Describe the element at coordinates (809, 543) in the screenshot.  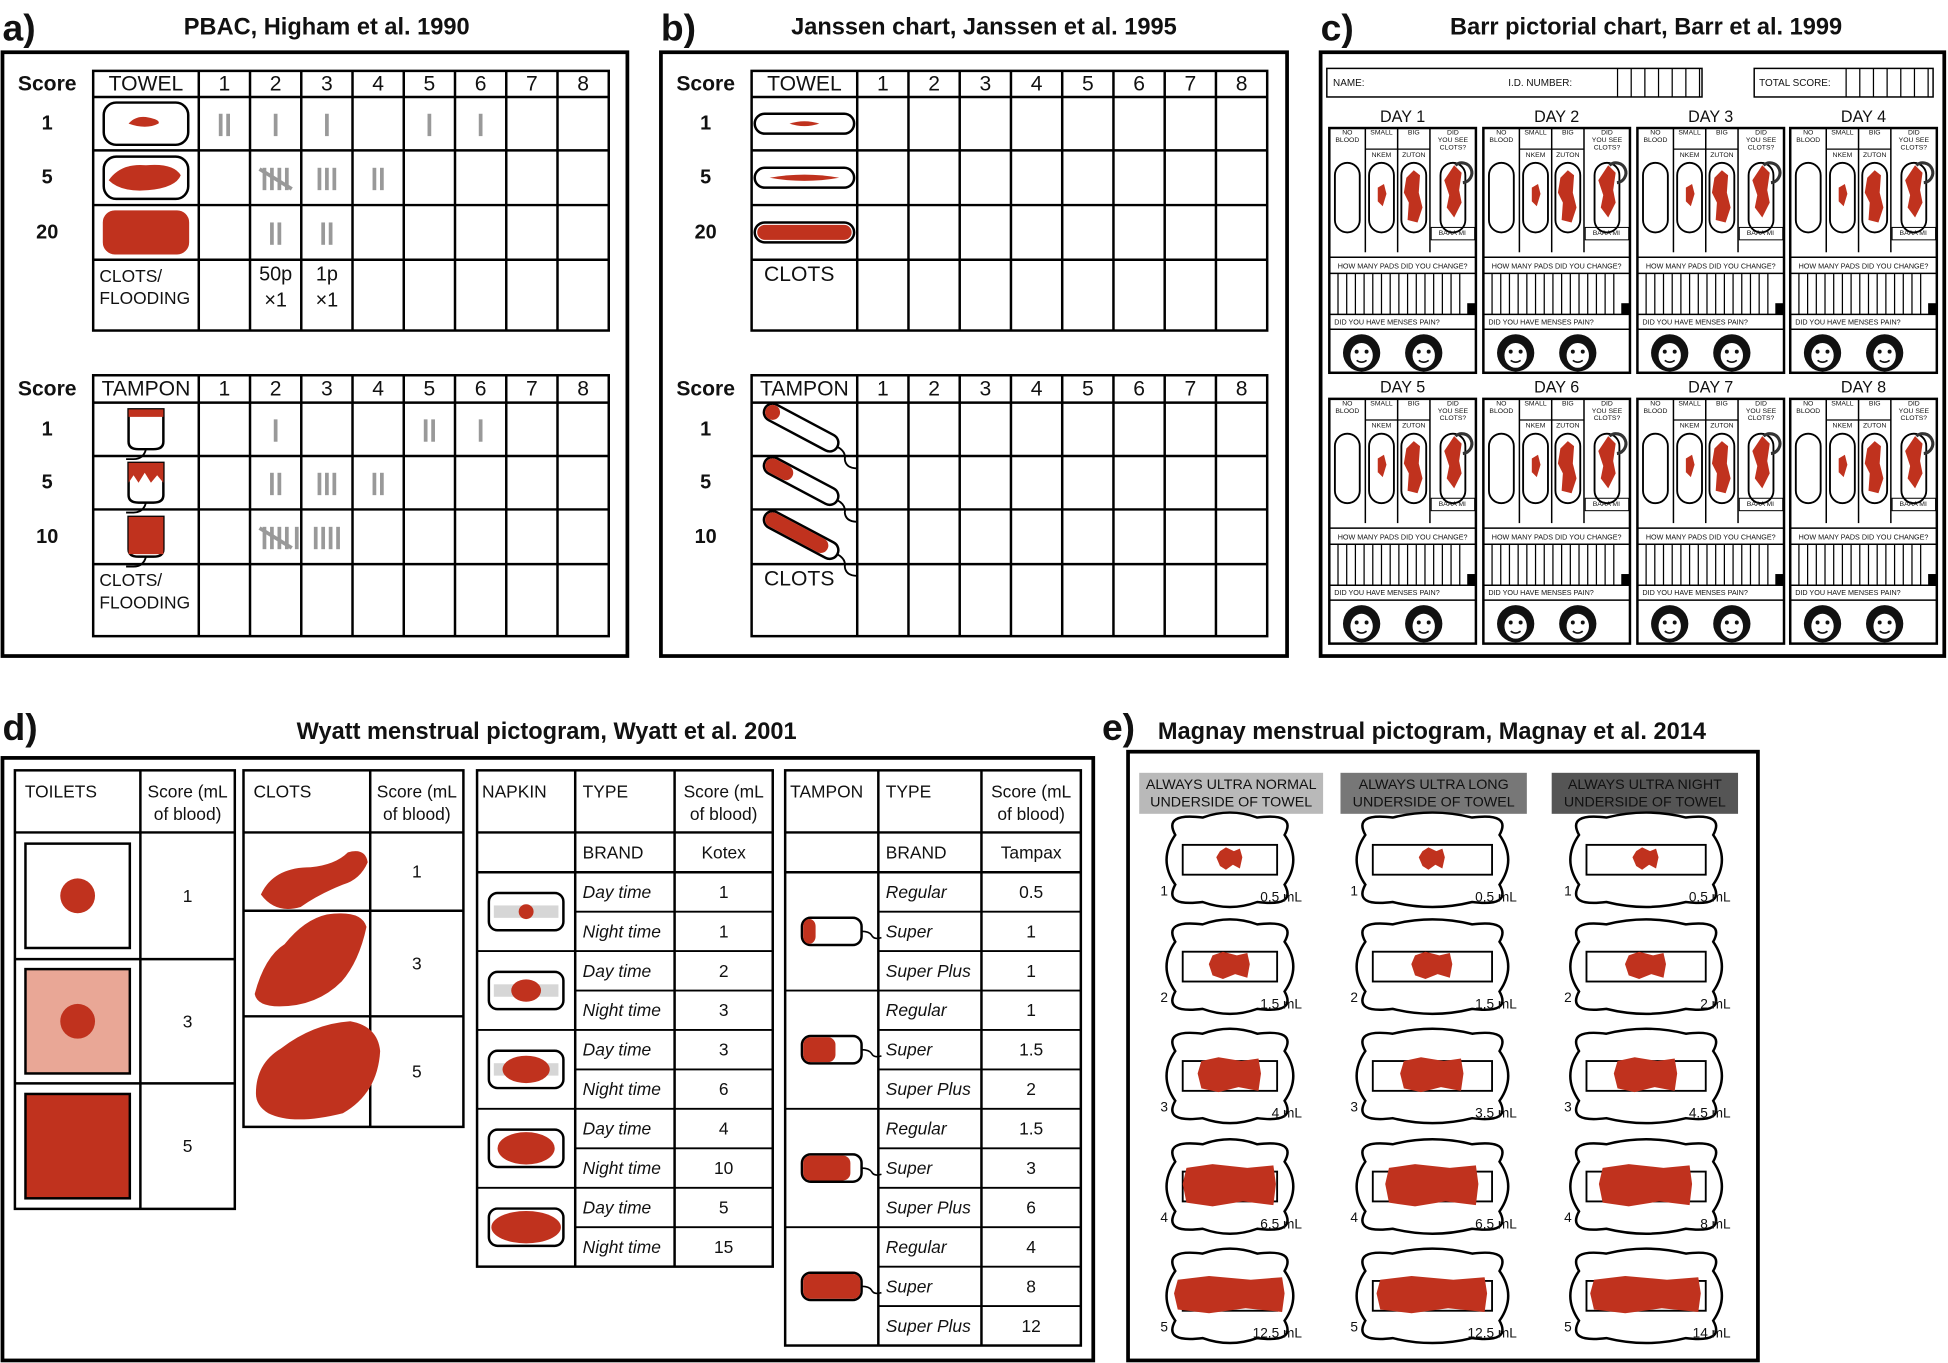
I see `tampon-icon` at that location.